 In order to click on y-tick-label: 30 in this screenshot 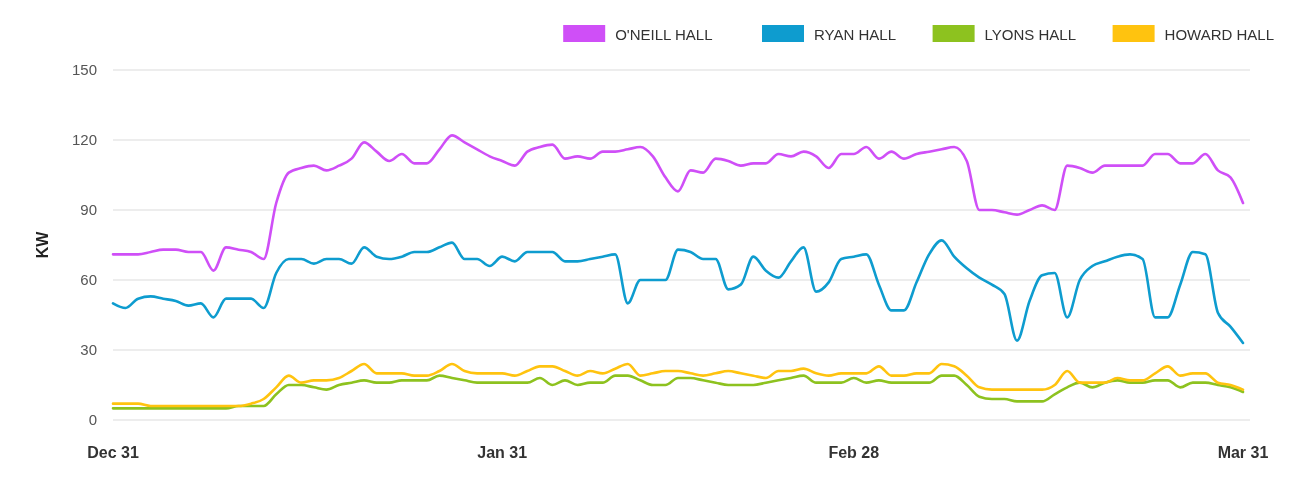, I will do `click(88, 349)`.